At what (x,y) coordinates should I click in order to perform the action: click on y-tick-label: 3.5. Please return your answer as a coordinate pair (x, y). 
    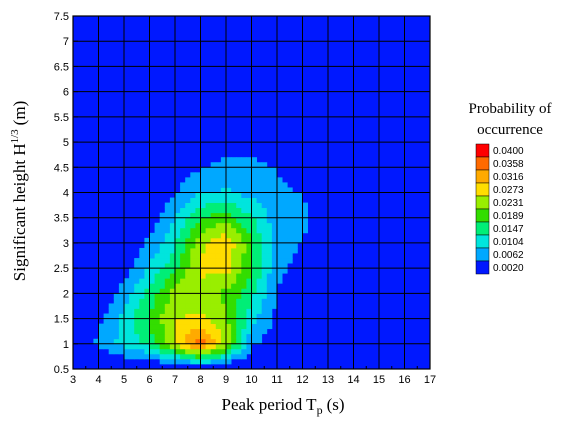
    Looking at the image, I should click on (61, 219).